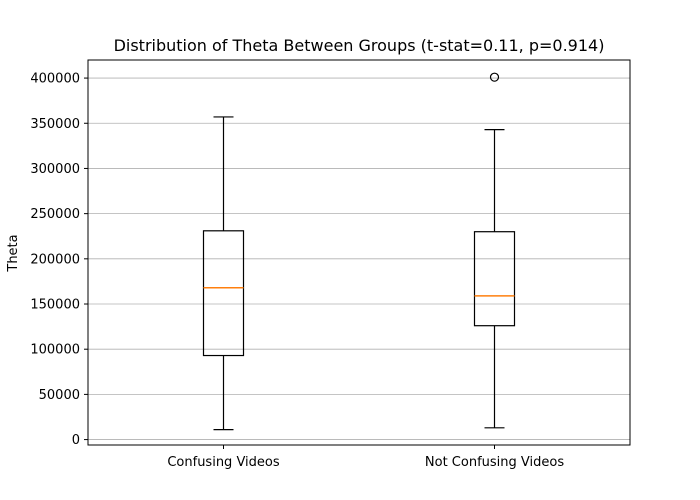 The width and height of the screenshot is (700, 500). What do you see at coordinates (223, 462) in the screenshot?
I see `x-tick-label: Confusing Videos` at bounding box center [223, 462].